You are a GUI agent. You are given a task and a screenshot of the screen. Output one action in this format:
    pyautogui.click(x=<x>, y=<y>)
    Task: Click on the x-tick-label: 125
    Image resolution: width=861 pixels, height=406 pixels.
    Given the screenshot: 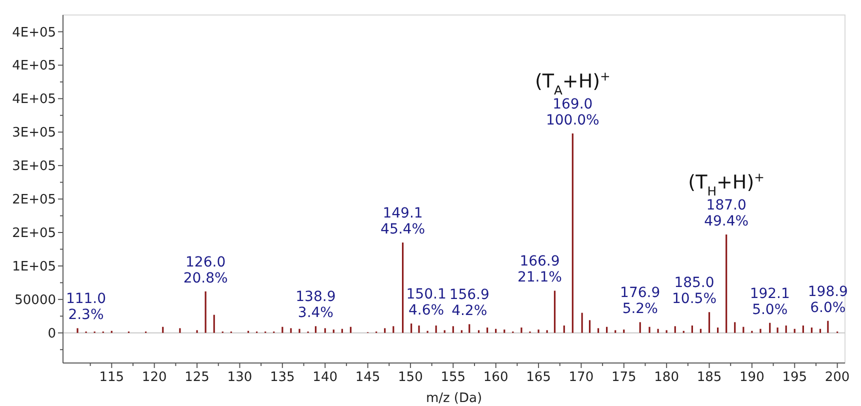 What is the action you would take?
    pyautogui.click(x=197, y=377)
    